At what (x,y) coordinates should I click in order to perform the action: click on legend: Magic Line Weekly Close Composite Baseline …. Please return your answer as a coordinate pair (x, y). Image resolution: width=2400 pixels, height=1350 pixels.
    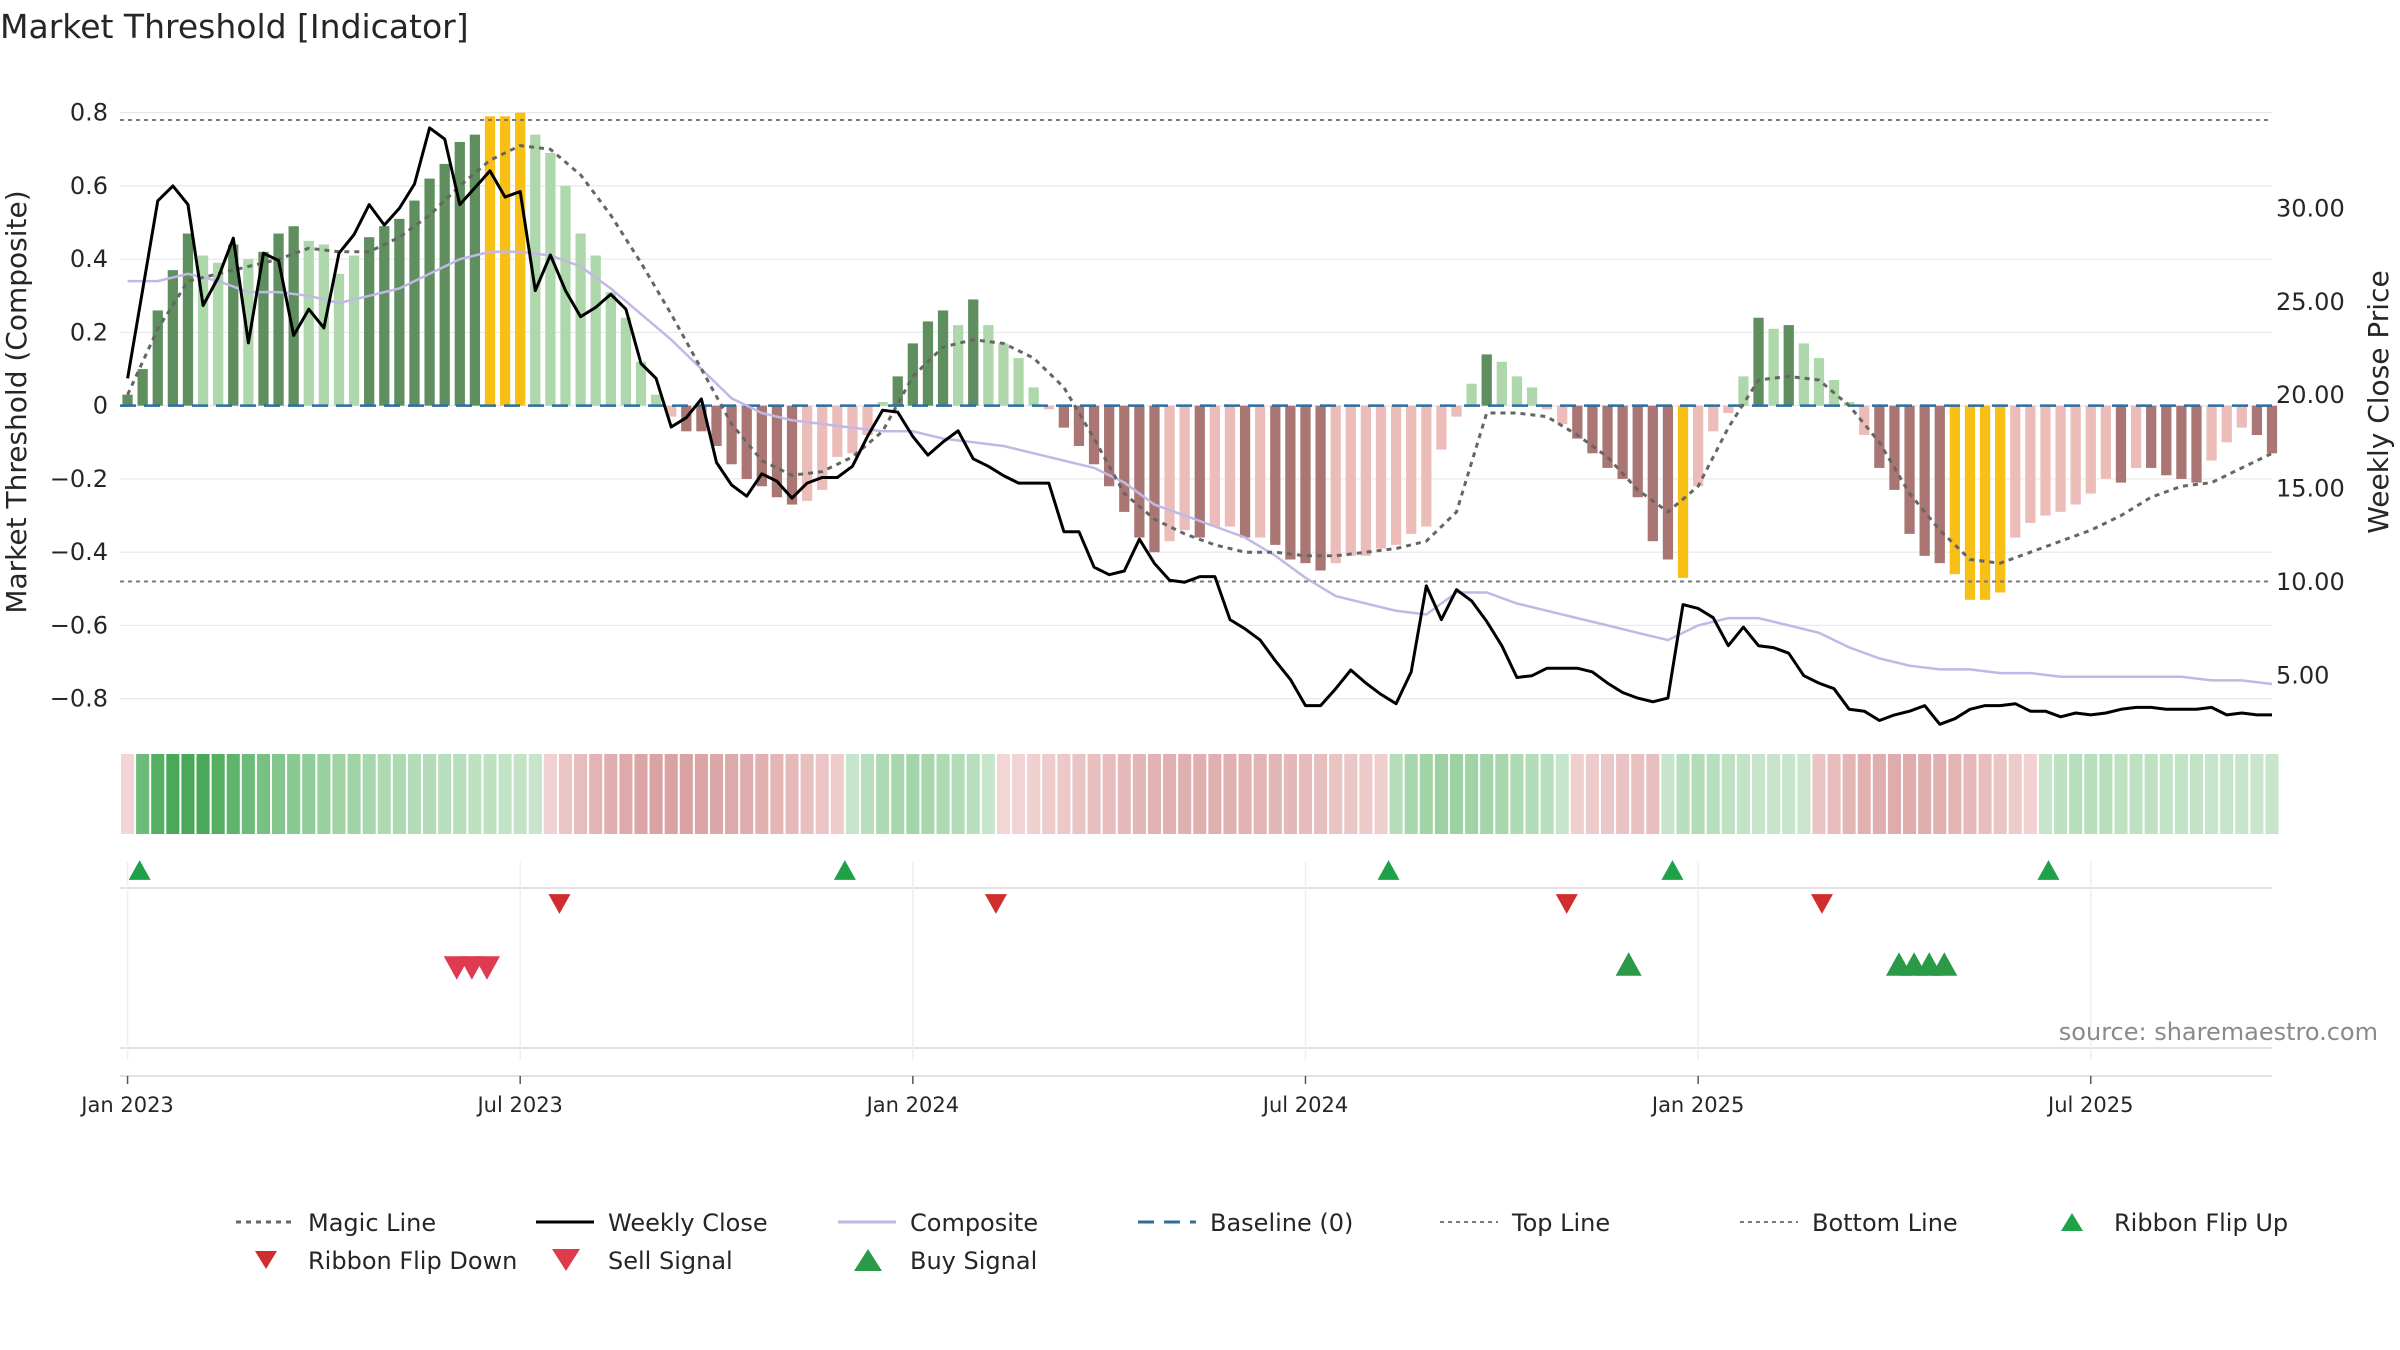
    Looking at the image, I should click on (1262, 1242).